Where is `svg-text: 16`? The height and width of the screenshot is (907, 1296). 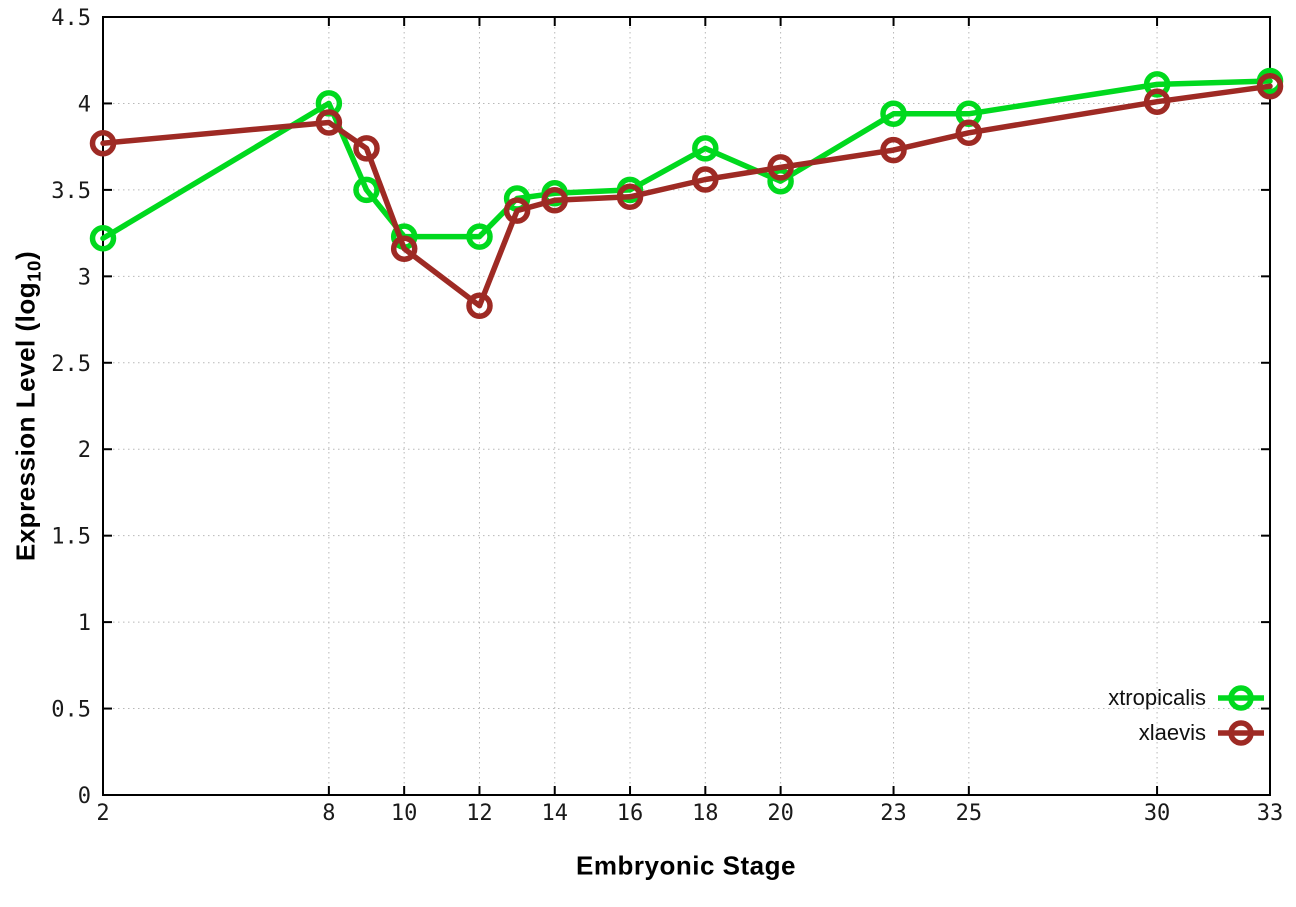
svg-text: 16 is located at coordinates (630, 813).